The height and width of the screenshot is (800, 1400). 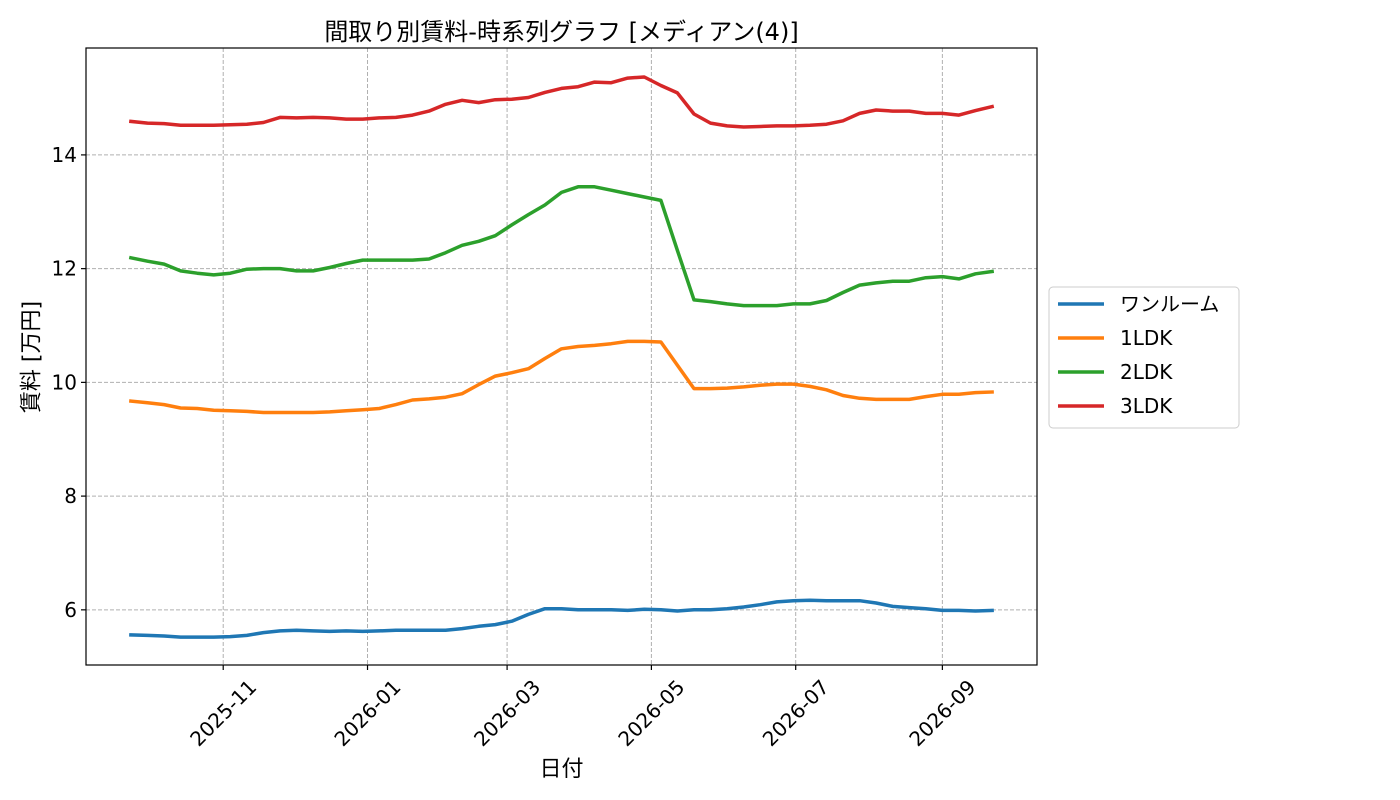 What do you see at coordinates (70, 610) in the screenshot?
I see `y-tick-label: 6` at bounding box center [70, 610].